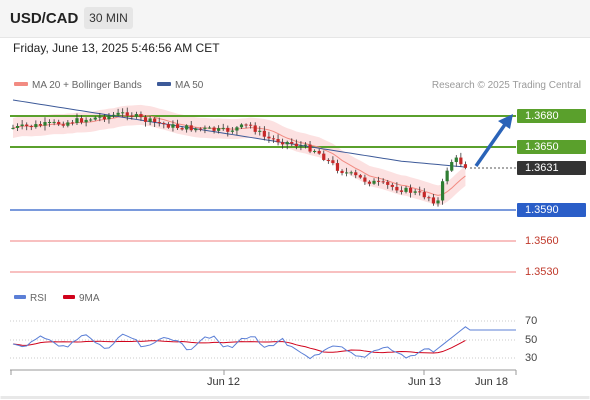  What do you see at coordinates (551, 147) in the screenshot?
I see `price-label-r1: 1.3650` at bounding box center [551, 147].